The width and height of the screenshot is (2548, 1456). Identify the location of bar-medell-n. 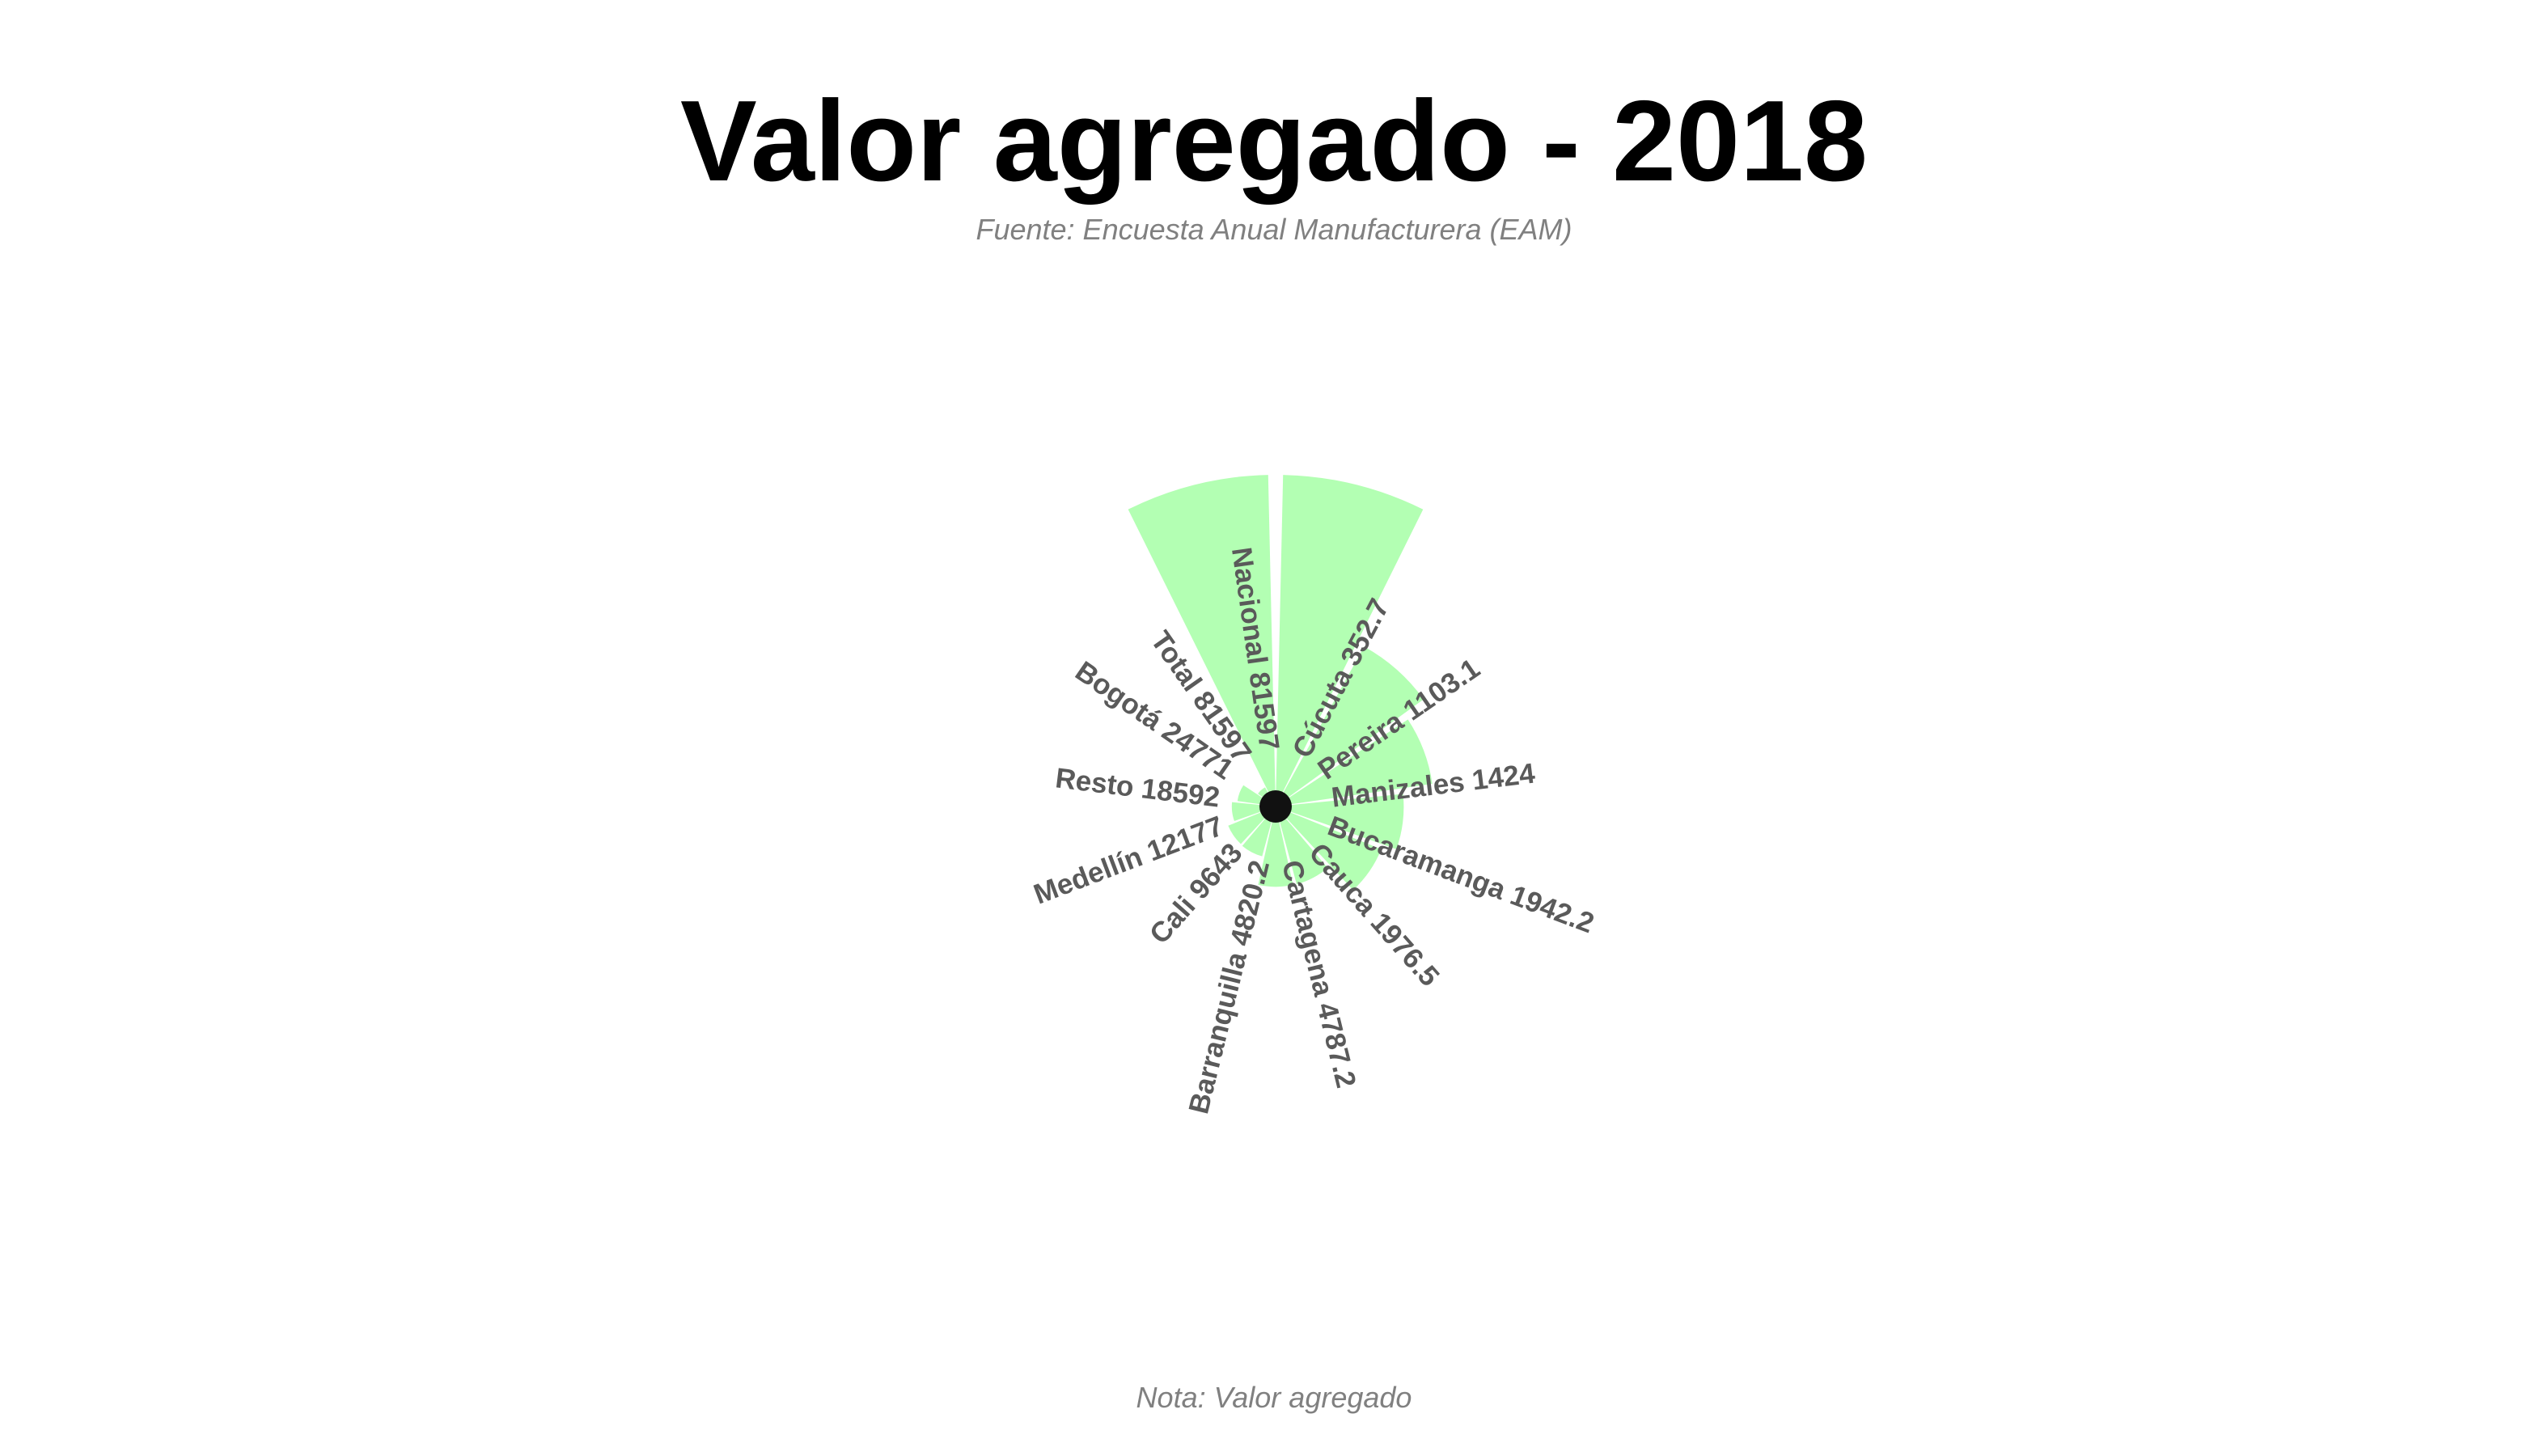
(1340, 821).